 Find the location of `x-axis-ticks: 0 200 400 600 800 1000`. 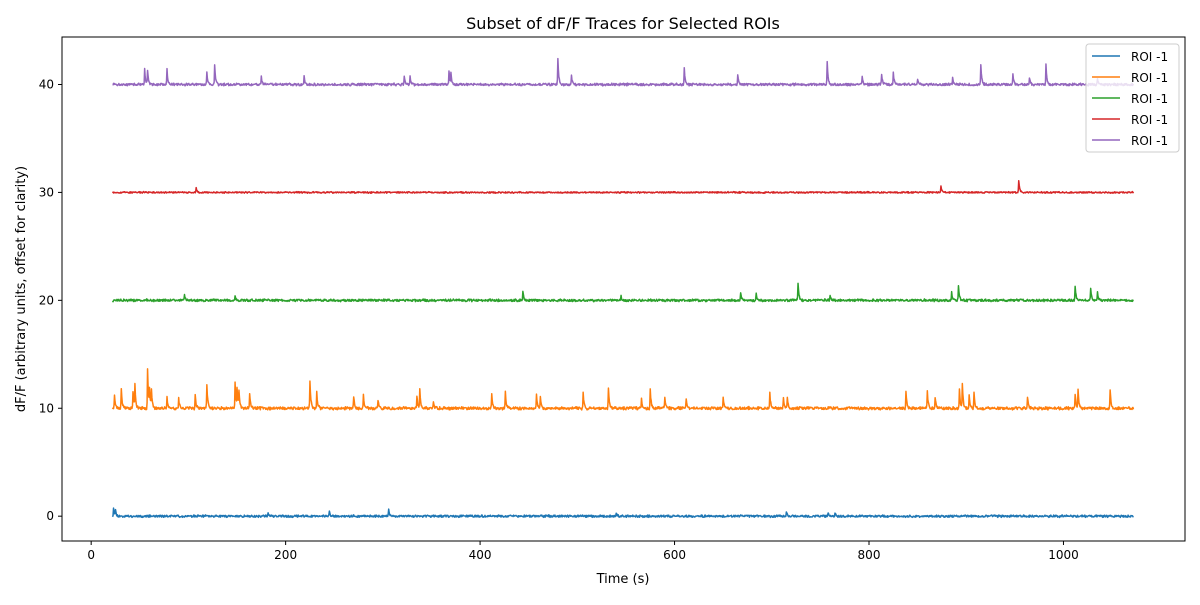

x-axis-ticks: 0 200 400 600 800 1000 is located at coordinates (583, 551).